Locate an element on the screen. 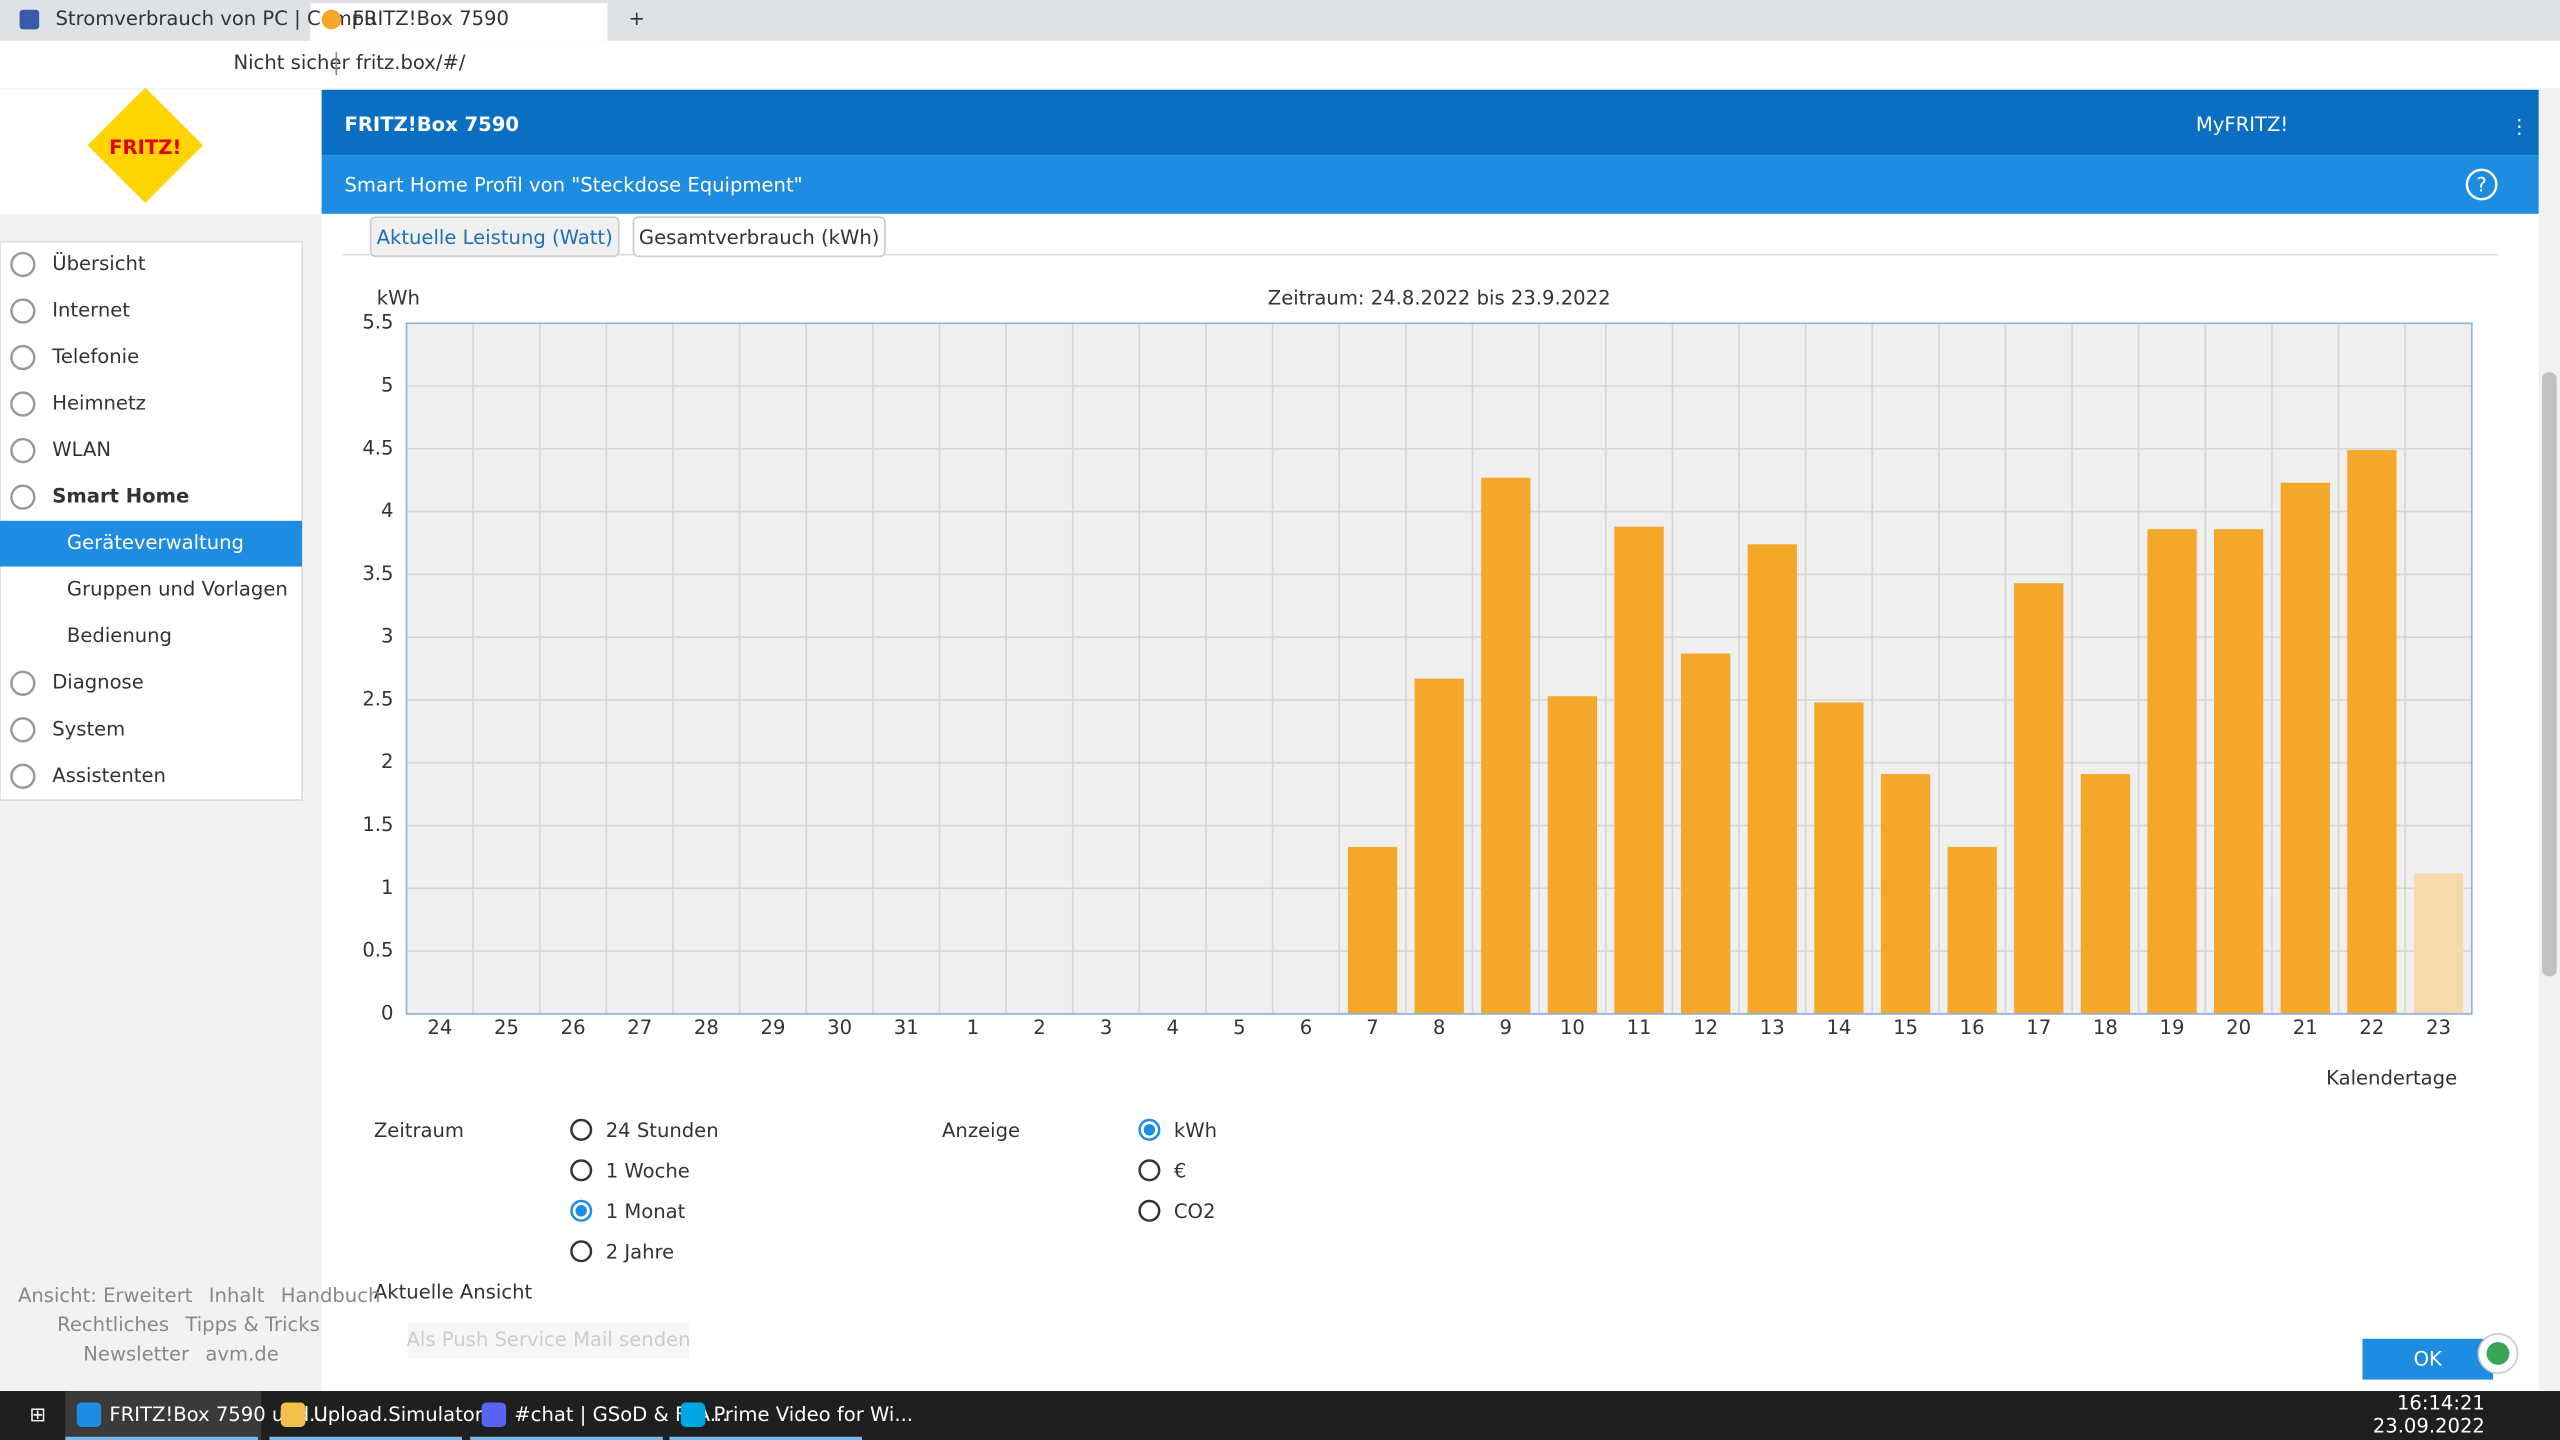 Image resolution: width=2560 pixels, height=1440 pixels. radio-label: 1 Monat is located at coordinates (646, 1211).